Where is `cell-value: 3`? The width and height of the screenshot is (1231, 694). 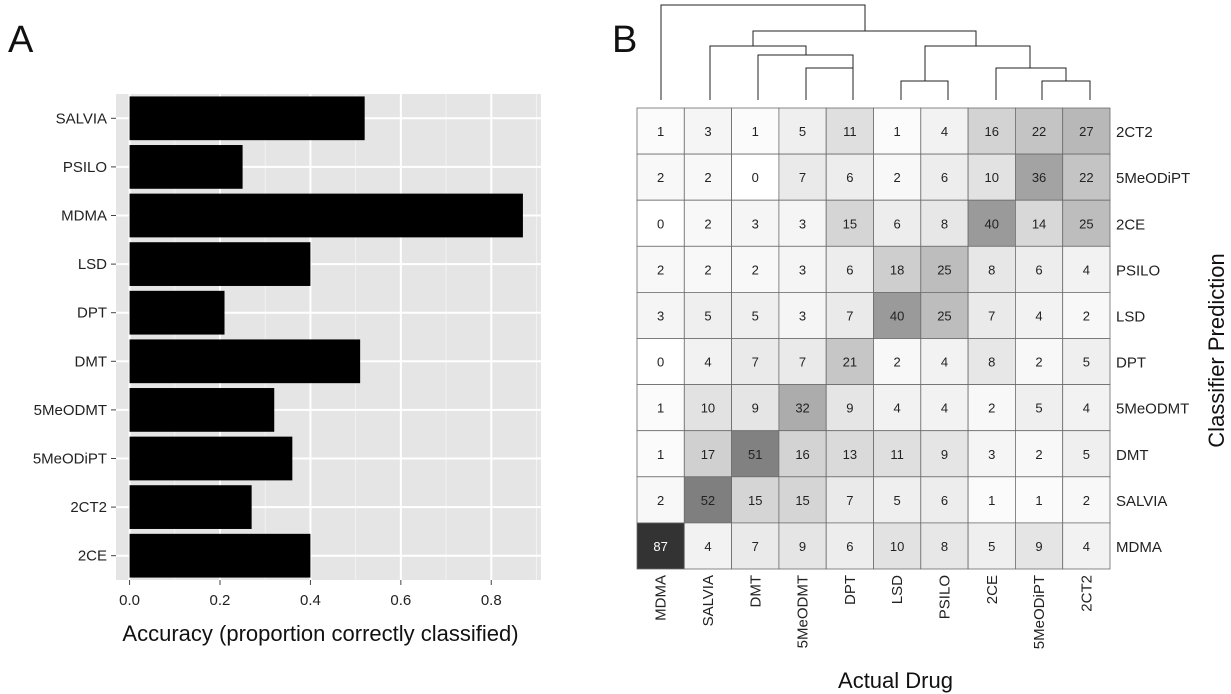 cell-value: 3 is located at coordinates (802, 223).